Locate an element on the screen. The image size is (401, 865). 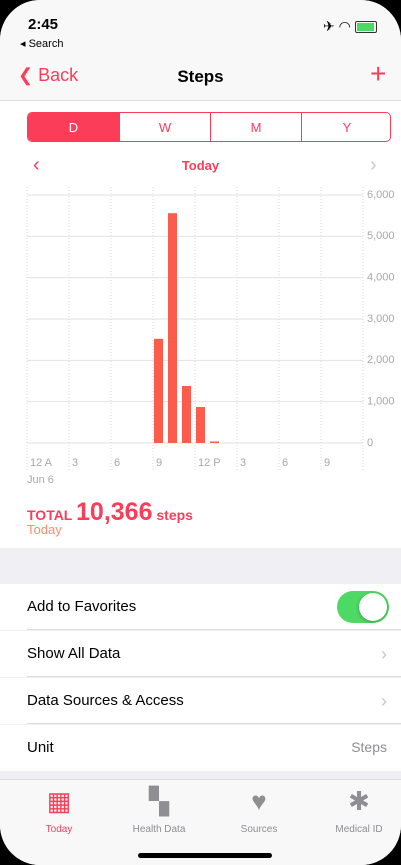
y-tick-label: 2,000 is located at coordinates (381, 360).